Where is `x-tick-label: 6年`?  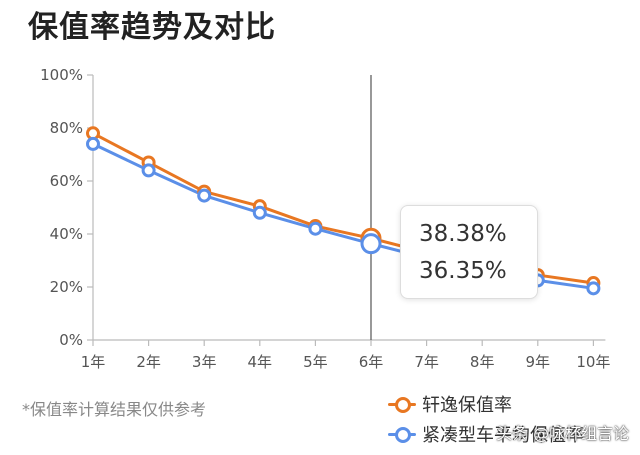
x-tick-label: 6年 is located at coordinates (371, 362).